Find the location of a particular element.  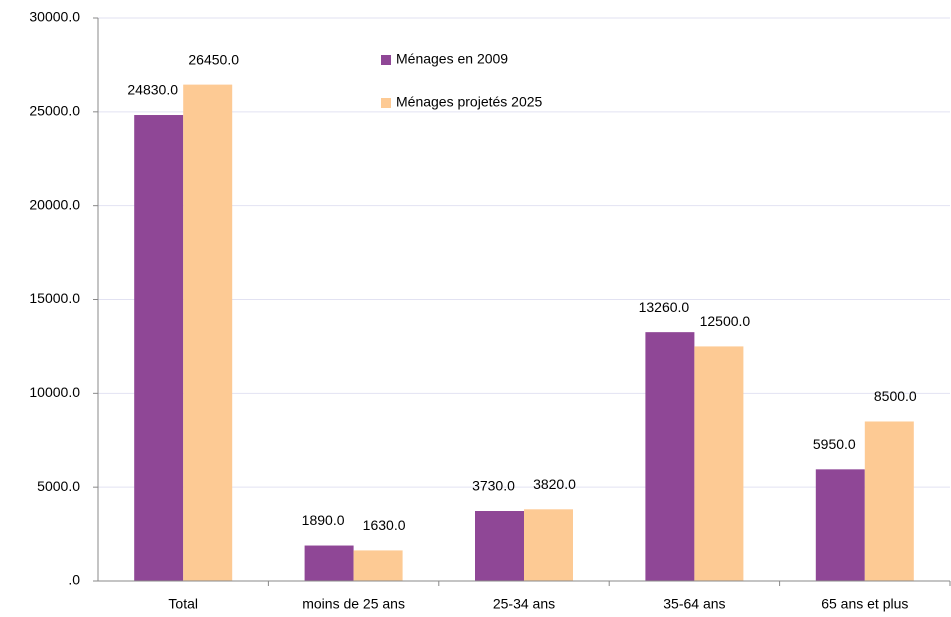

value-label: 3820.0 is located at coordinates (554, 484).